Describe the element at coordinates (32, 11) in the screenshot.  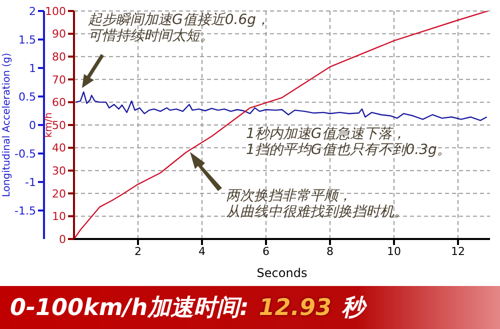
I see `y-tick-label: 2` at that location.